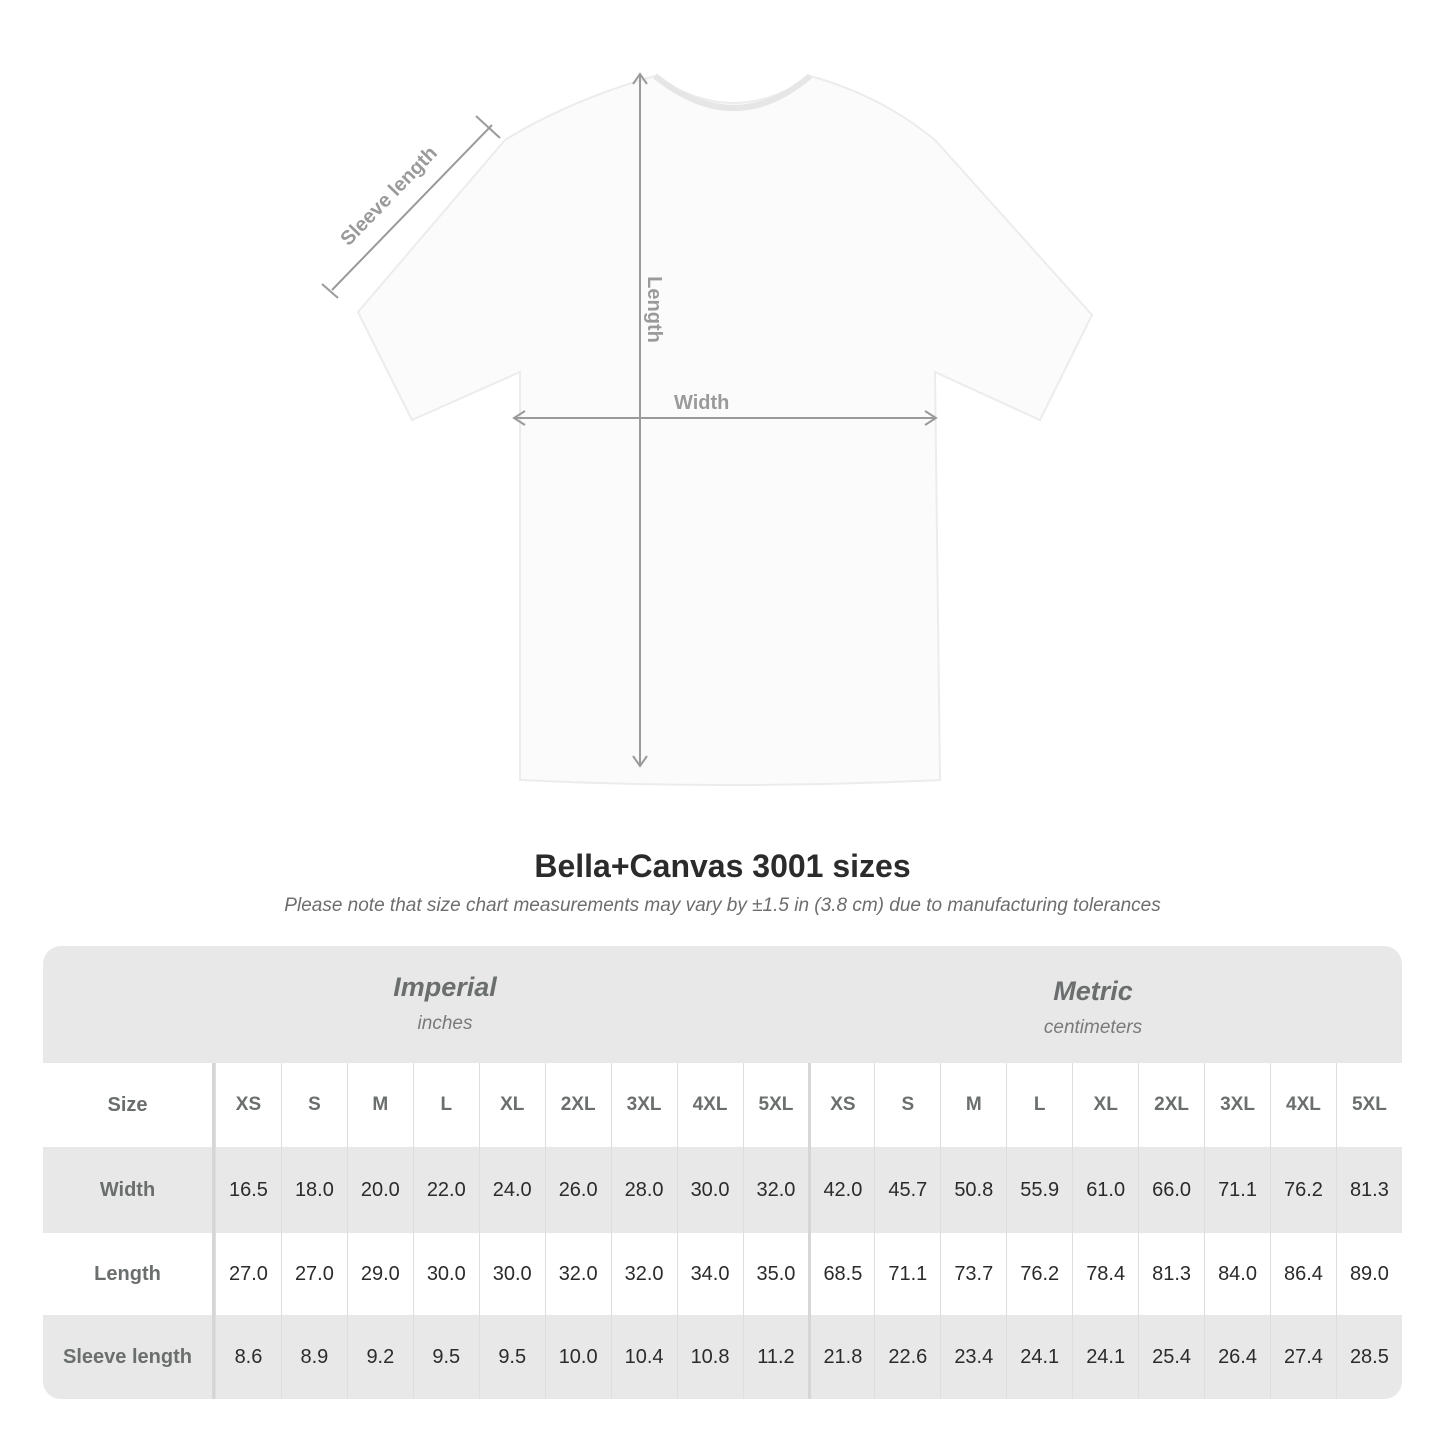  What do you see at coordinates (577, 1105) in the screenshot?
I see `size-imperial-header: 2XL` at bounding box center [577, 1105].